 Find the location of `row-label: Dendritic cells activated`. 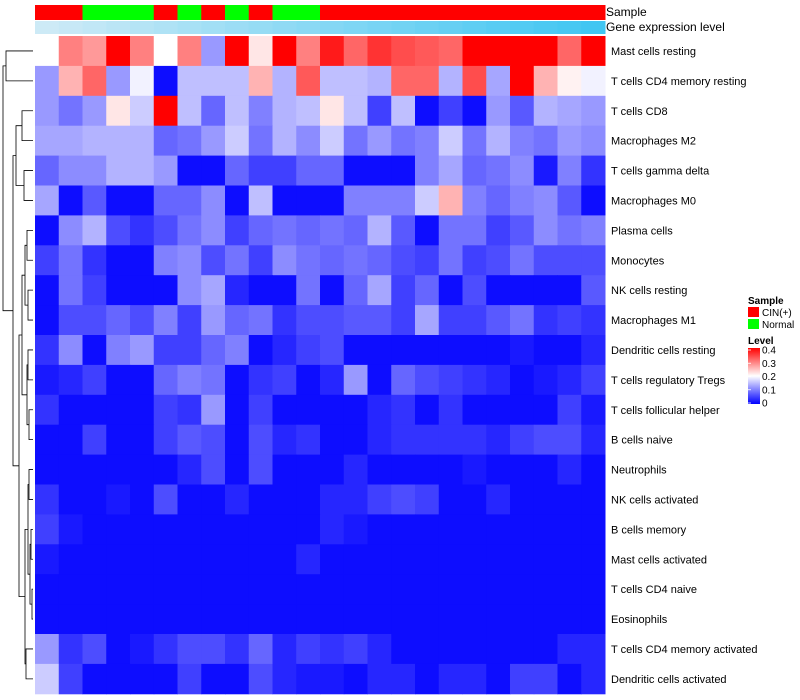

row-label: Dendritic cells activated is located at coordinates (669, 680).